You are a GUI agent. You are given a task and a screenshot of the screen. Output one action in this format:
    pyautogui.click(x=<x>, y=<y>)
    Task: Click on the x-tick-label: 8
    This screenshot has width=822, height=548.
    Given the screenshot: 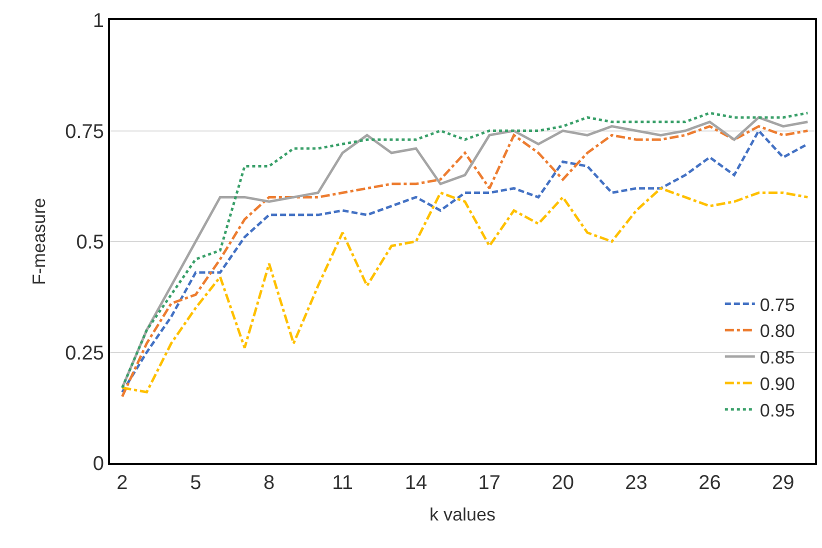 What is the action you would take?
    pyautogui.click(x=269, y=483)
    